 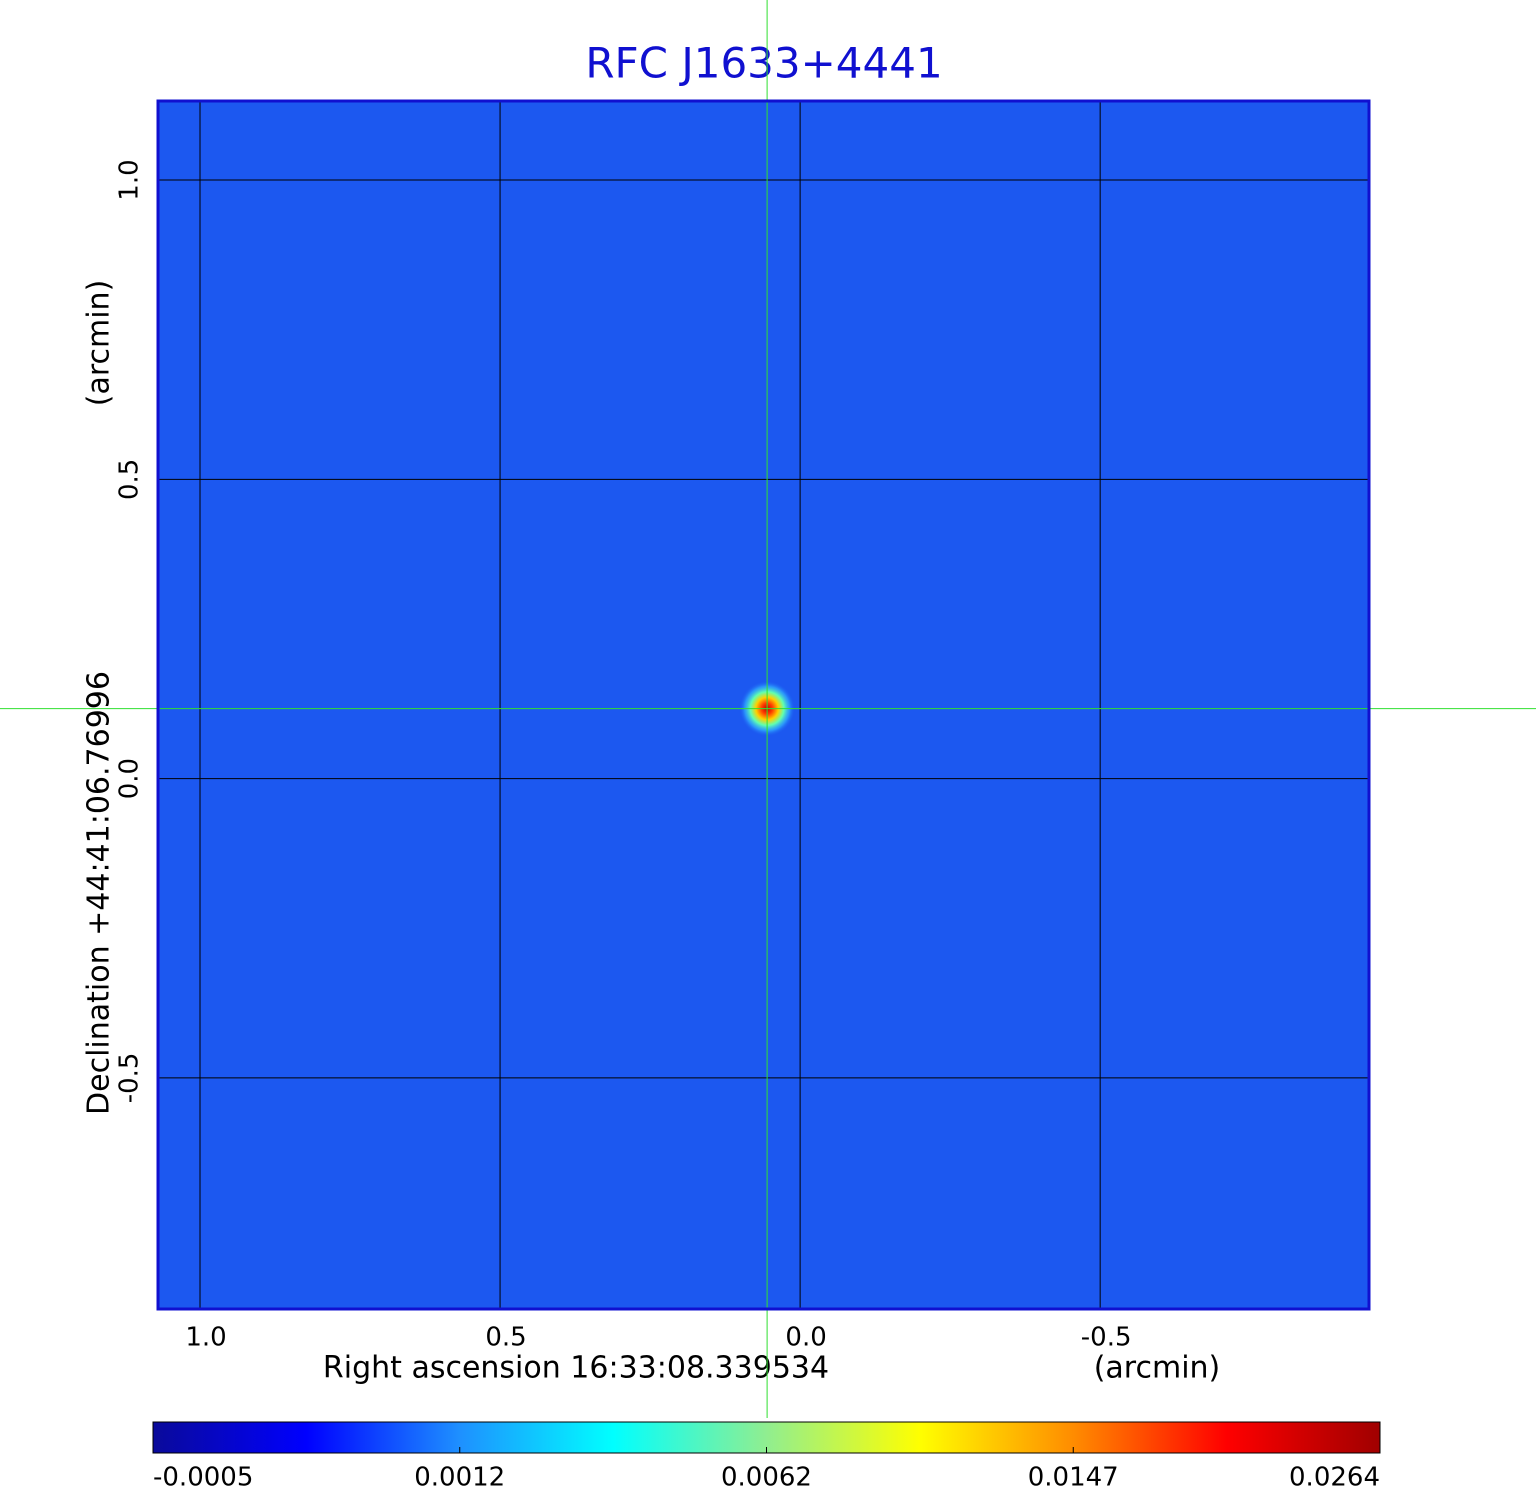 What do you see at coordinates (203, 1478) in the screenshot?
I see `colorbar-tick-label: -0.0005` at bounding box center [203, 1478].